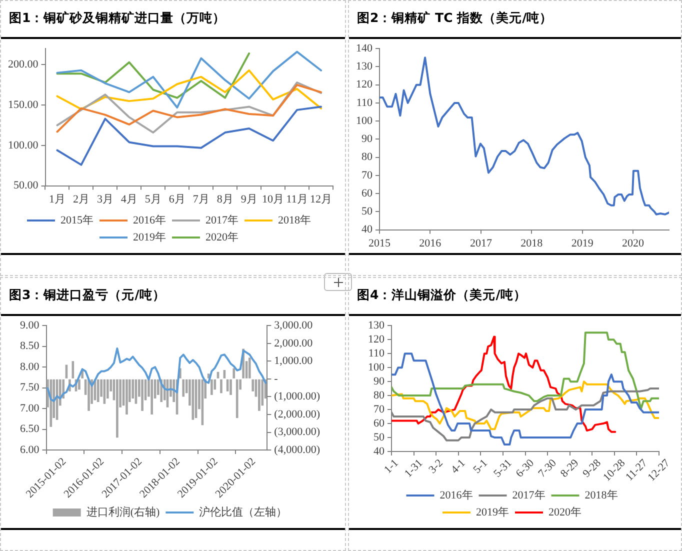  What do you see at coordinates (525, 468) in the screenshot?
I see `x-tick-label: 6-30` at bounding box center [525, 468].